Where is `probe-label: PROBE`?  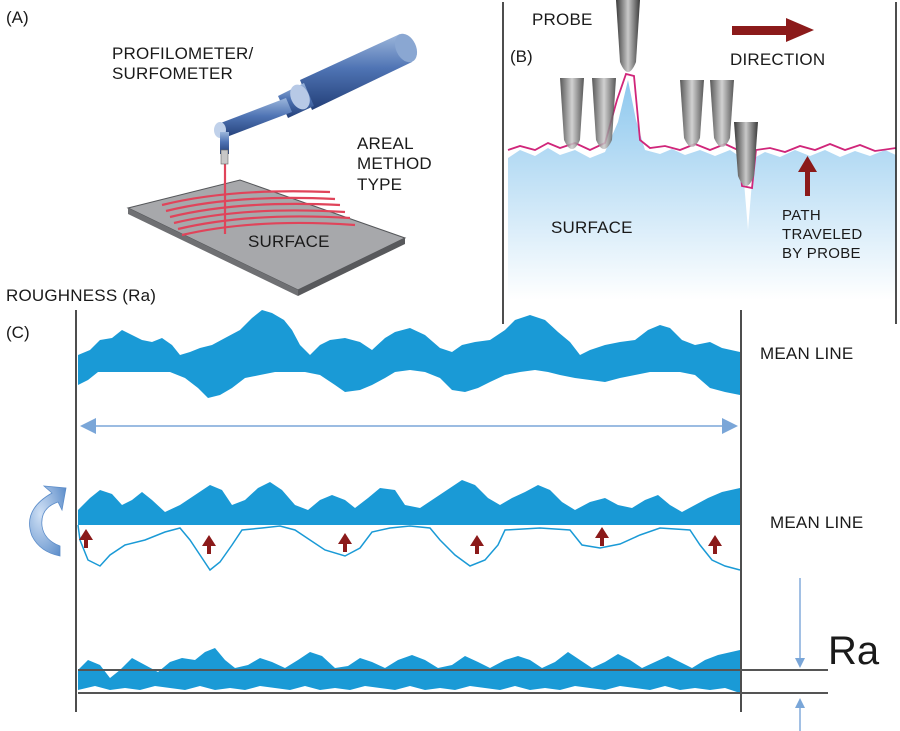 probe-label: PROBE is located at coordinates (562, 19).